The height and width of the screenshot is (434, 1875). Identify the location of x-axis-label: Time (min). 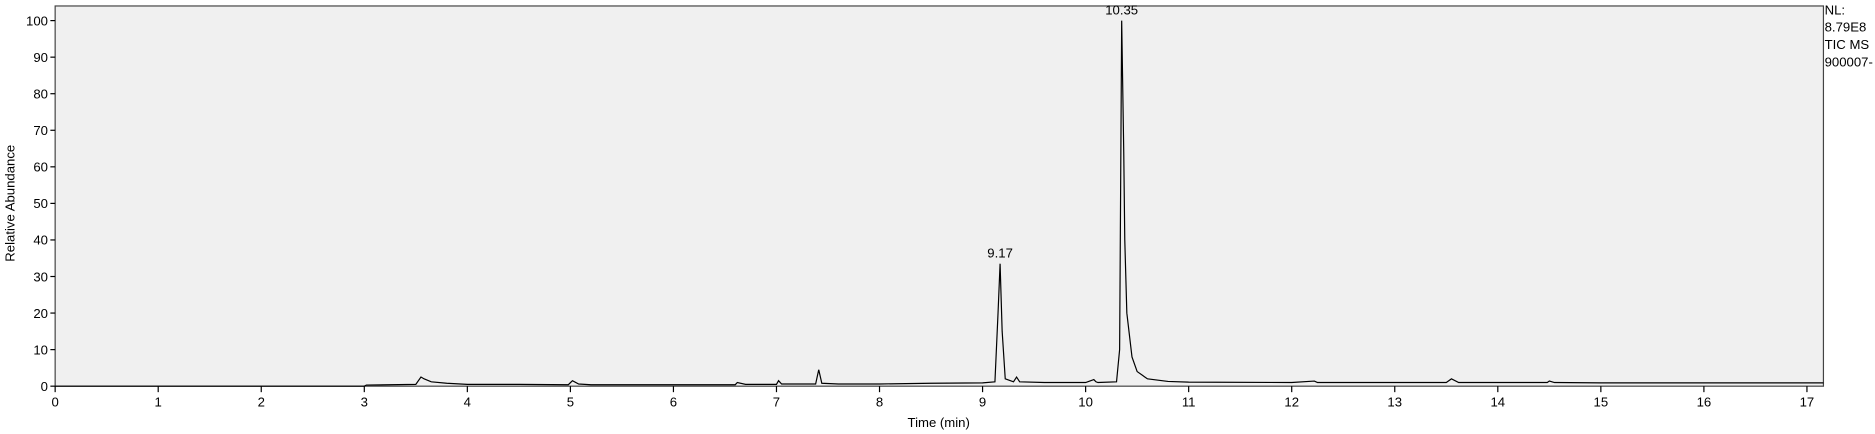
(939, 422).